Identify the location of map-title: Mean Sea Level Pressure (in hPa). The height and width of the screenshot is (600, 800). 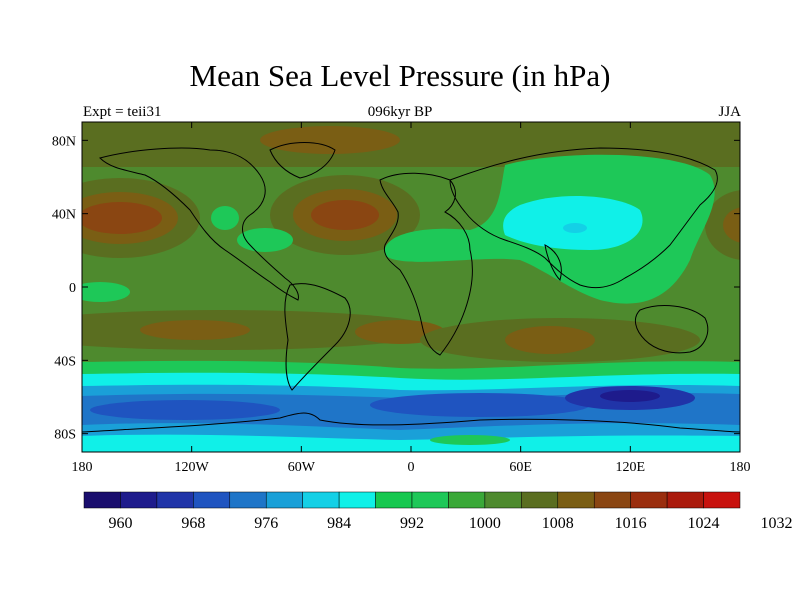
(400, 75).